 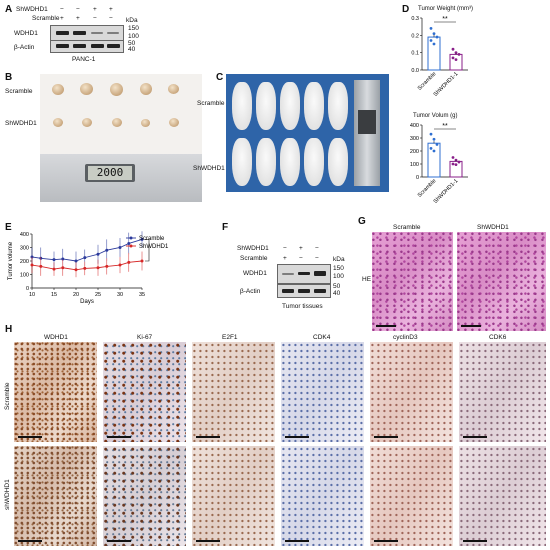 What do you see at coordinates (55, 496) in the screenshot?
I see `h-ihc-wdhd1-shwdhd1` at bounding box center [55, 496].